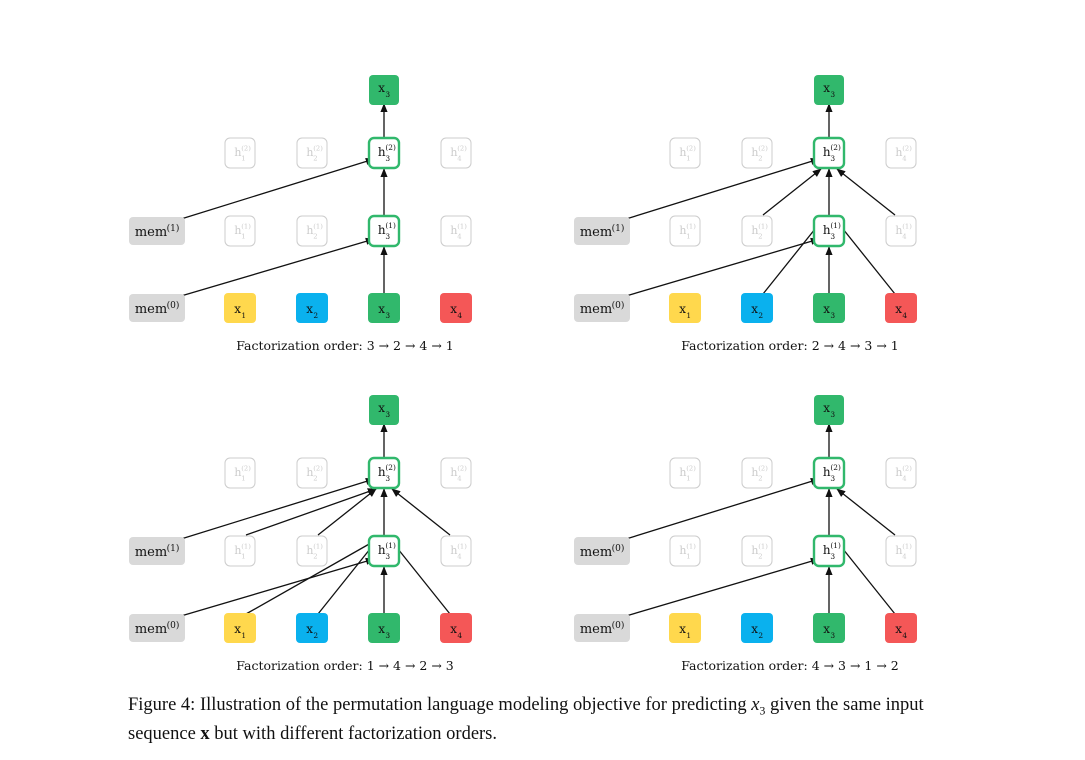  What do you see at coordinates (384, 410) in the screenshot?
I see `panel-3-output-x3` at bounding box center [384, 410].